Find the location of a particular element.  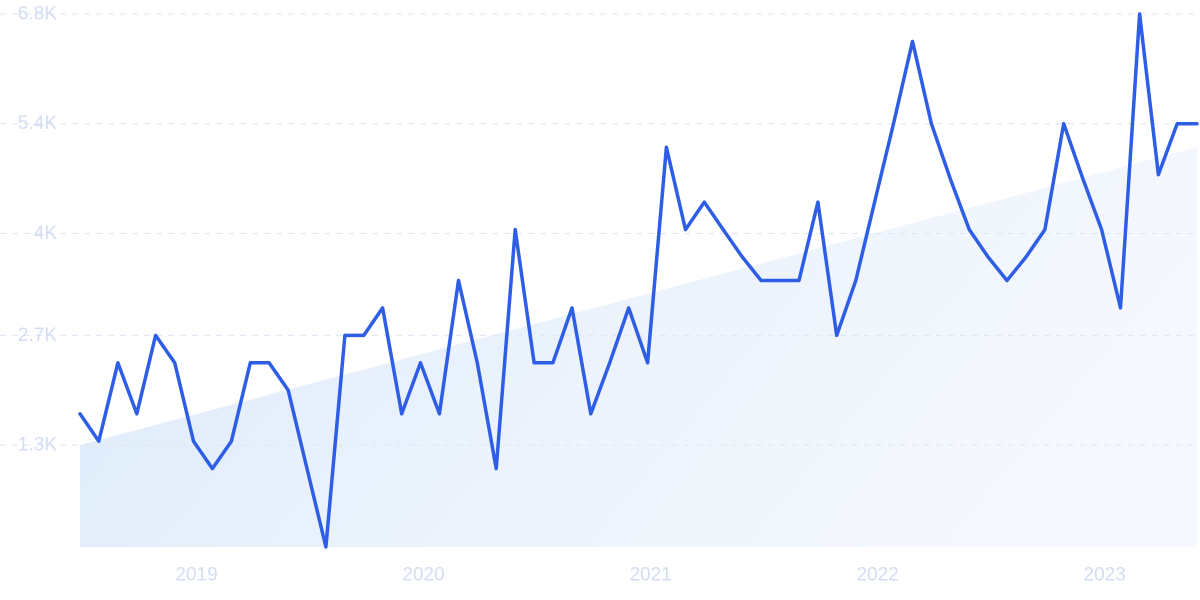

y-tick-label: 4K is located at coordinates (46, 233).